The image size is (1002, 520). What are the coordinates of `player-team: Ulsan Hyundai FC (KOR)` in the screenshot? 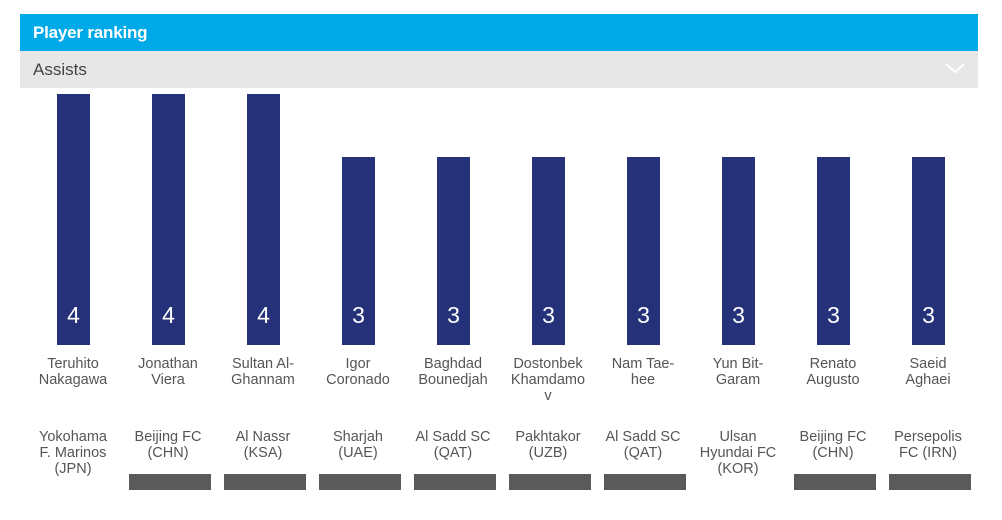 It's located at (738, 453).